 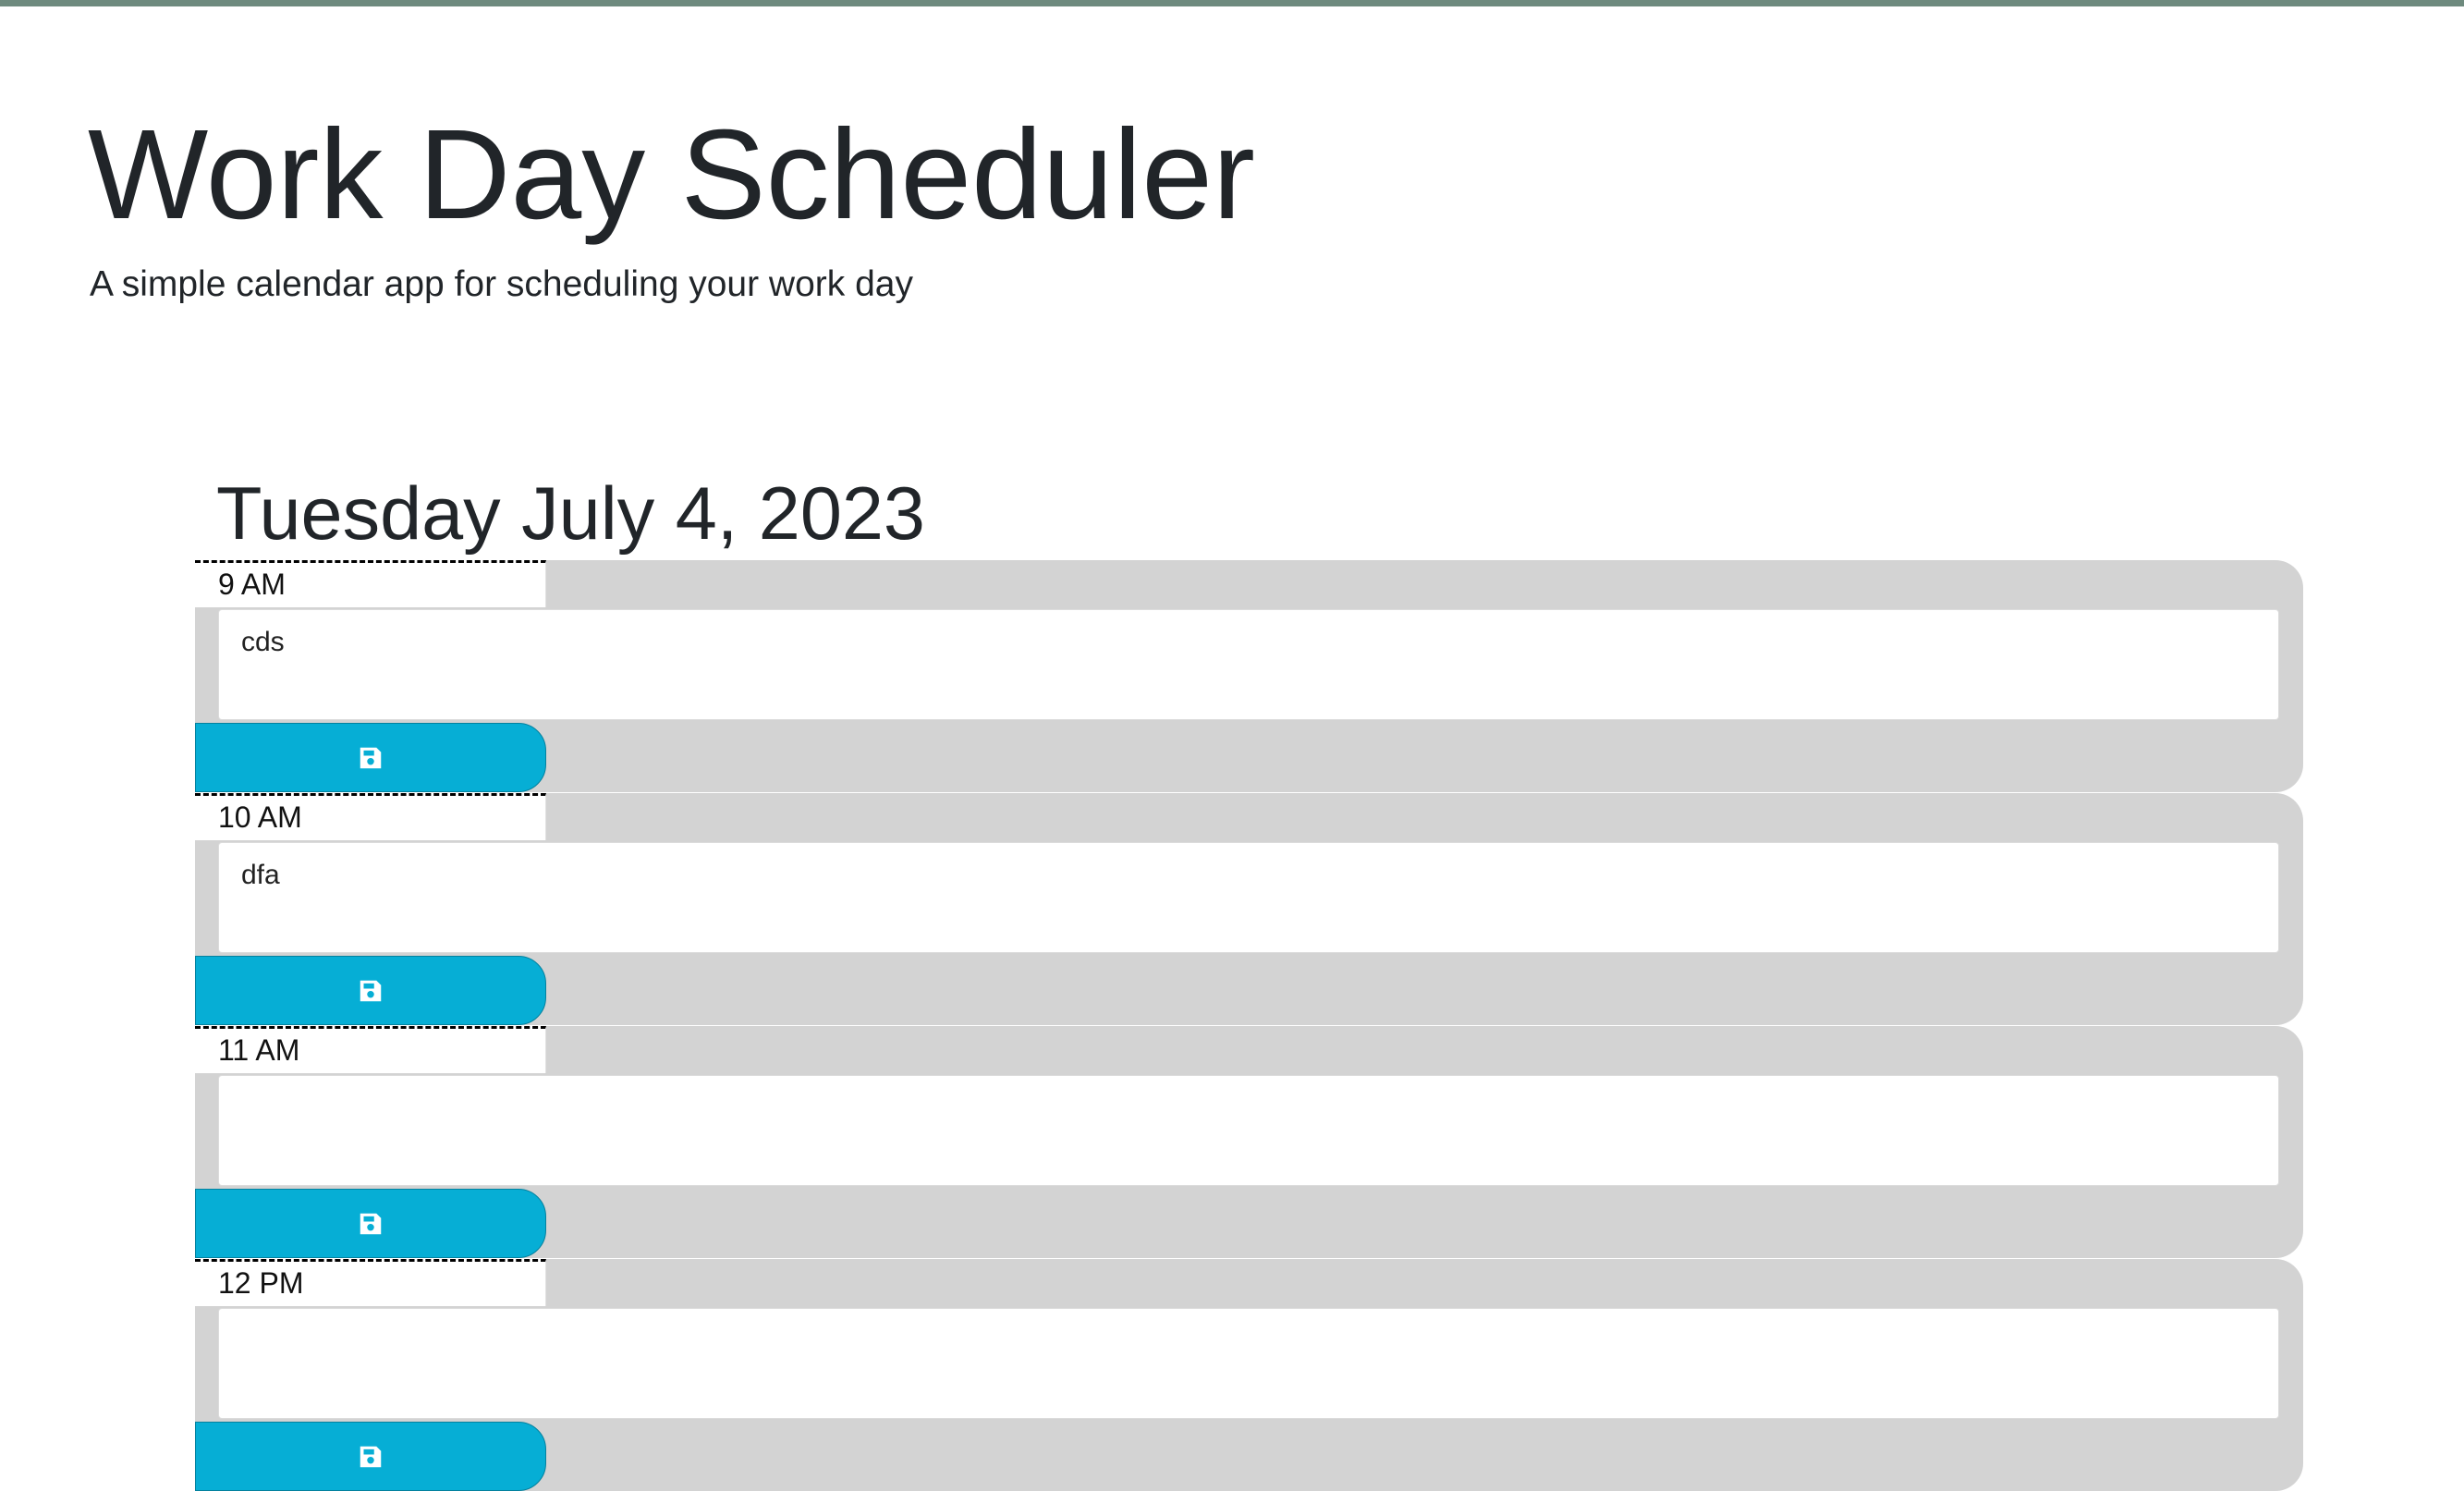 I want to click on time-block-9am: 9 AM cds, so click(x=1249, y=676).